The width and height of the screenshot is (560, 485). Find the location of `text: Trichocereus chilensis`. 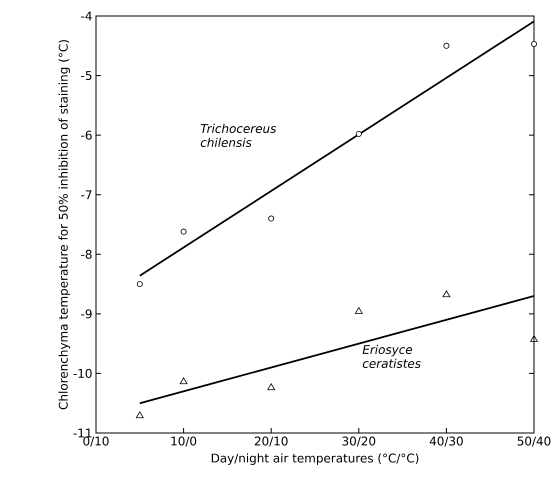

text: Trichocereus chilensis is located at coordinates (238, 135).